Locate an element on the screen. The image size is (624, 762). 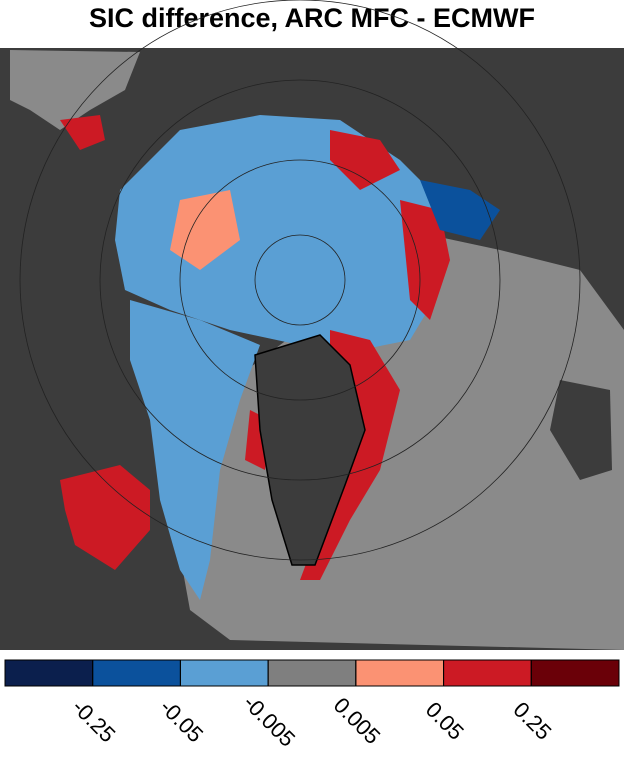
colorbar-tick-label: 0.05 is located at coordinates (445, 721).